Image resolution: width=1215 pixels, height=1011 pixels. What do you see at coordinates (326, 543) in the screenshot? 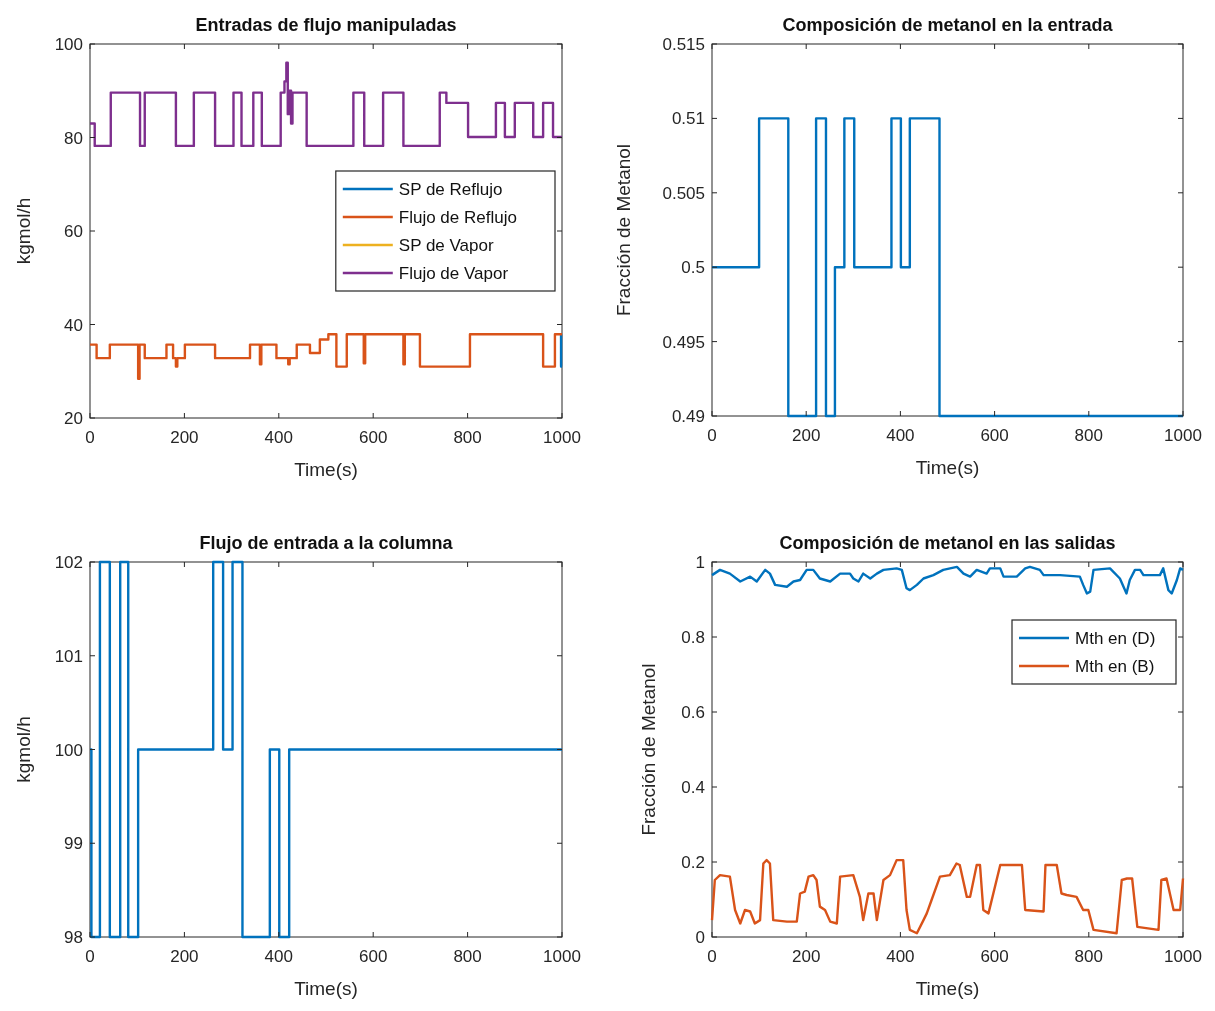
I see `chart-title: Flujo de entrada a la columna` at bounding box center [326, 543].